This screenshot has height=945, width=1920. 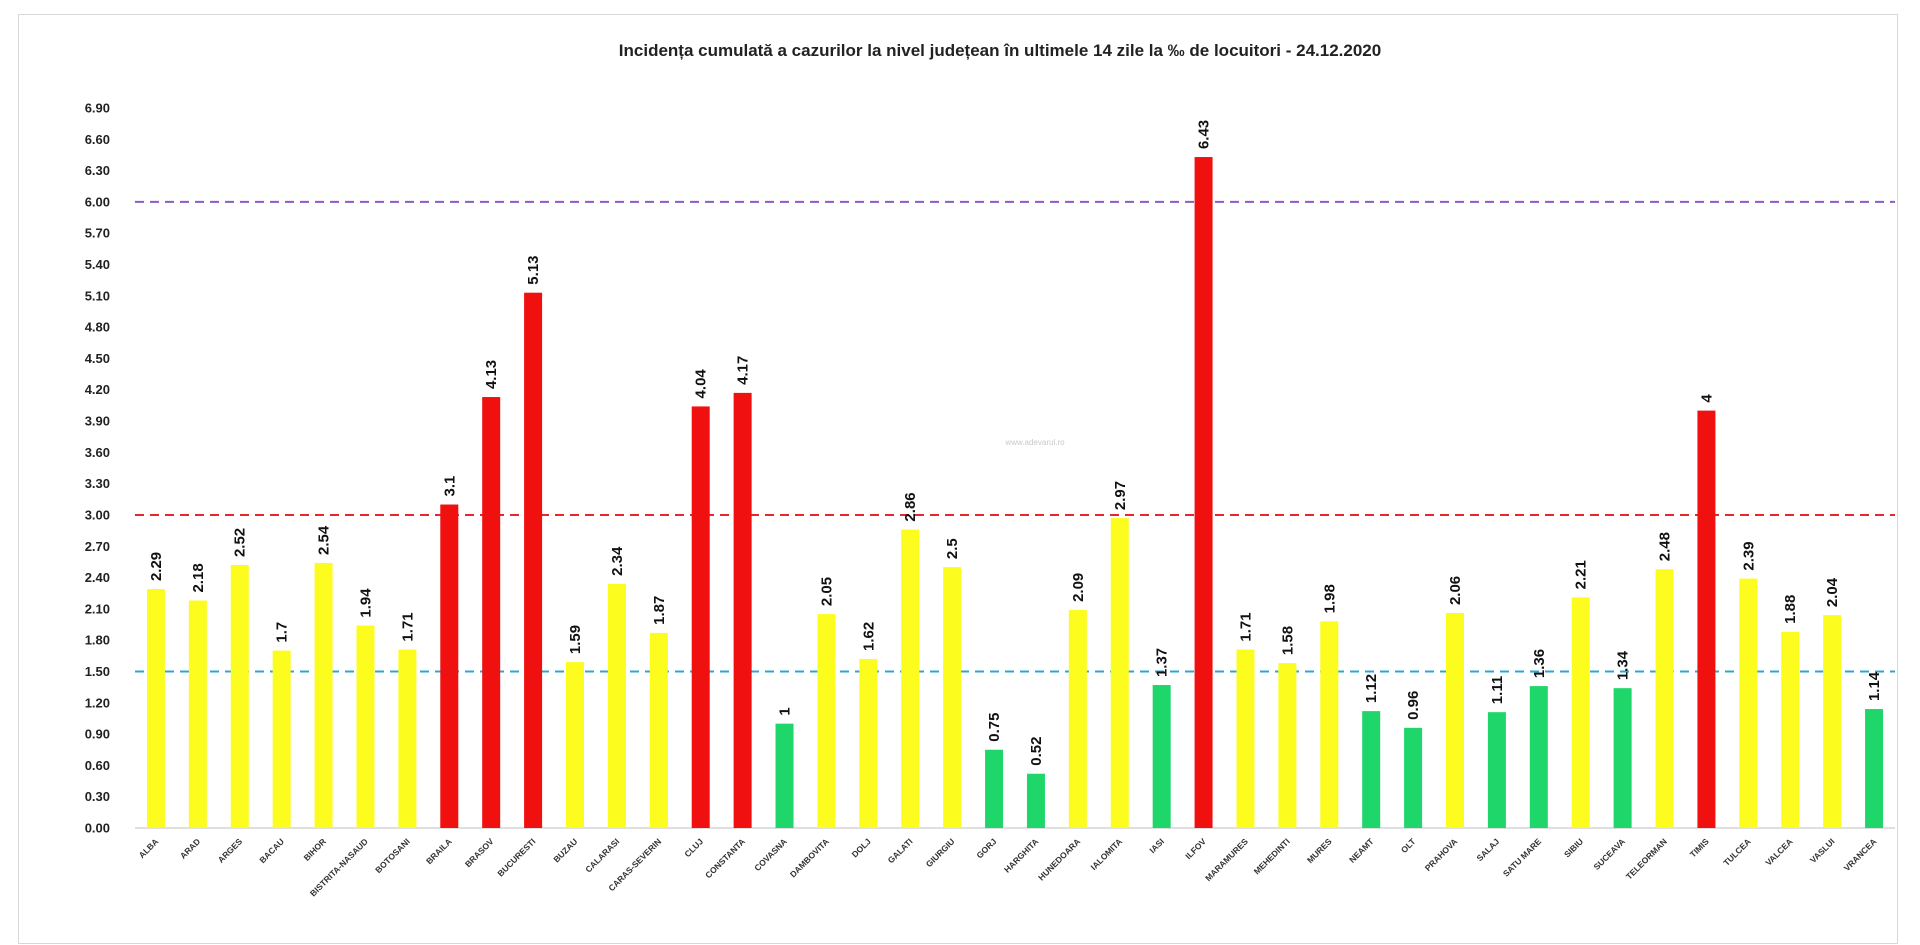 I want to click on x-tick-label: MARAMURES, so click(x=1226, y=859).